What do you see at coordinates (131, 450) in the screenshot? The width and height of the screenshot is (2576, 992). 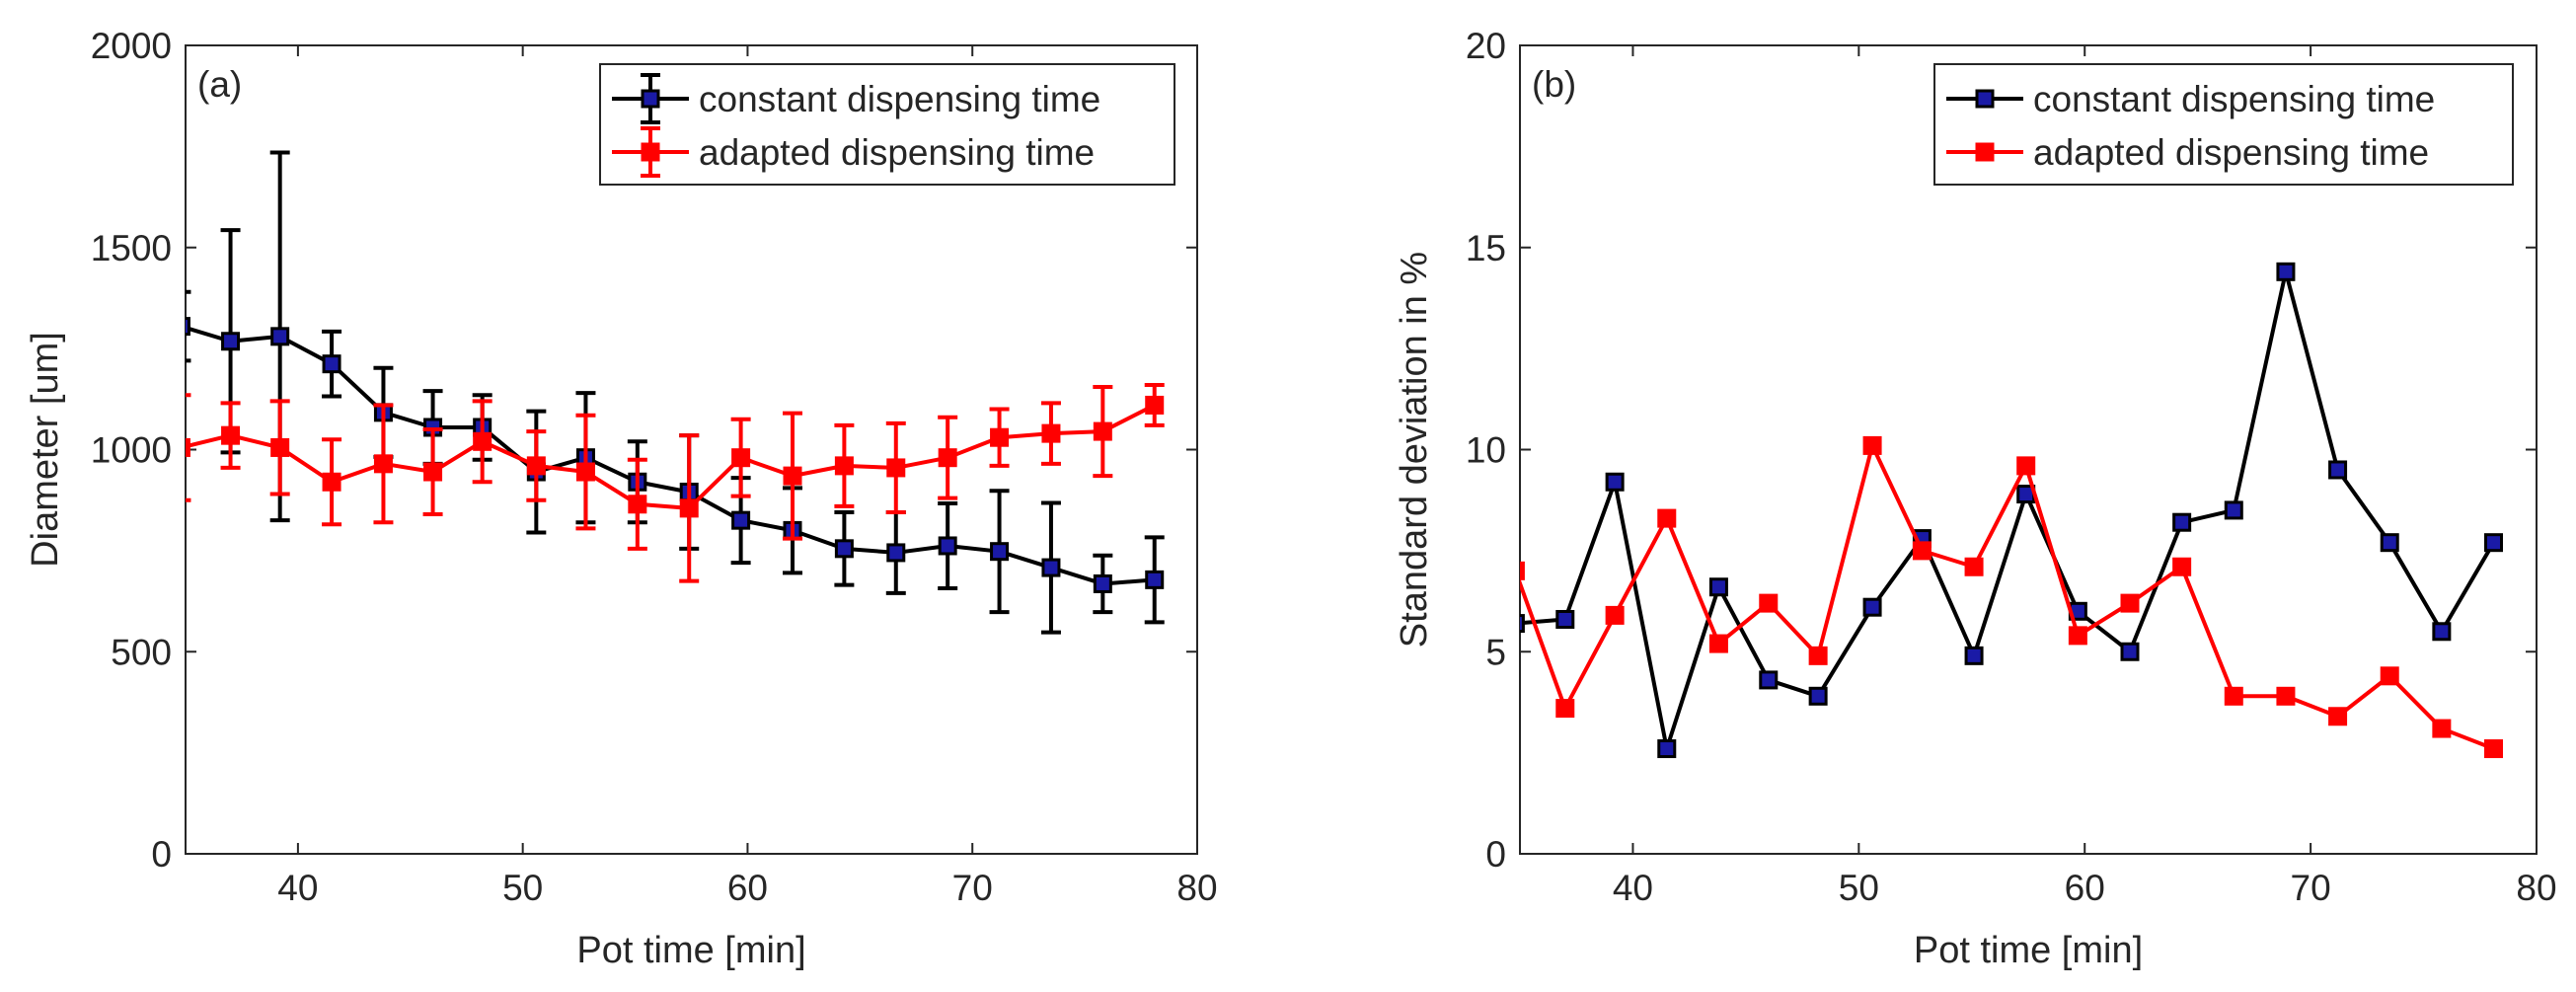 I see `y-tick-label: 1000` at bounding box center [131, 450].